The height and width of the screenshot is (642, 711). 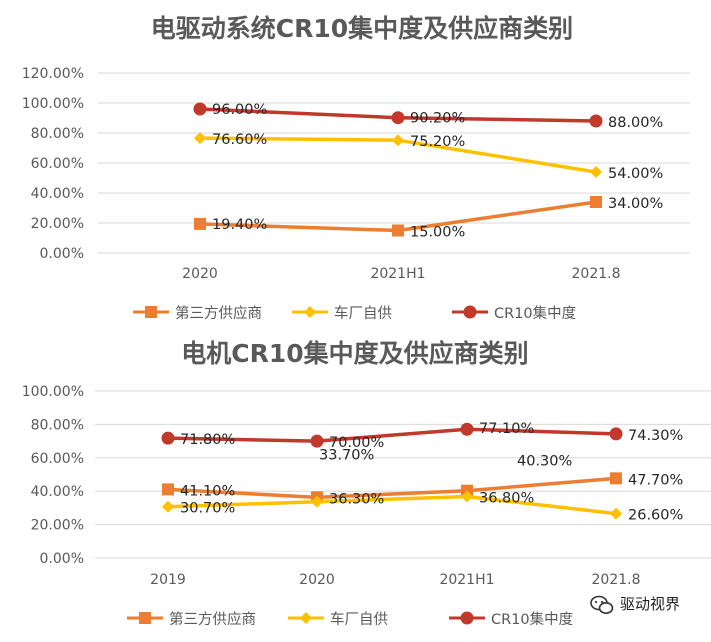 I want to click on watermark: 驱动视界, so click(x=635, y=604).